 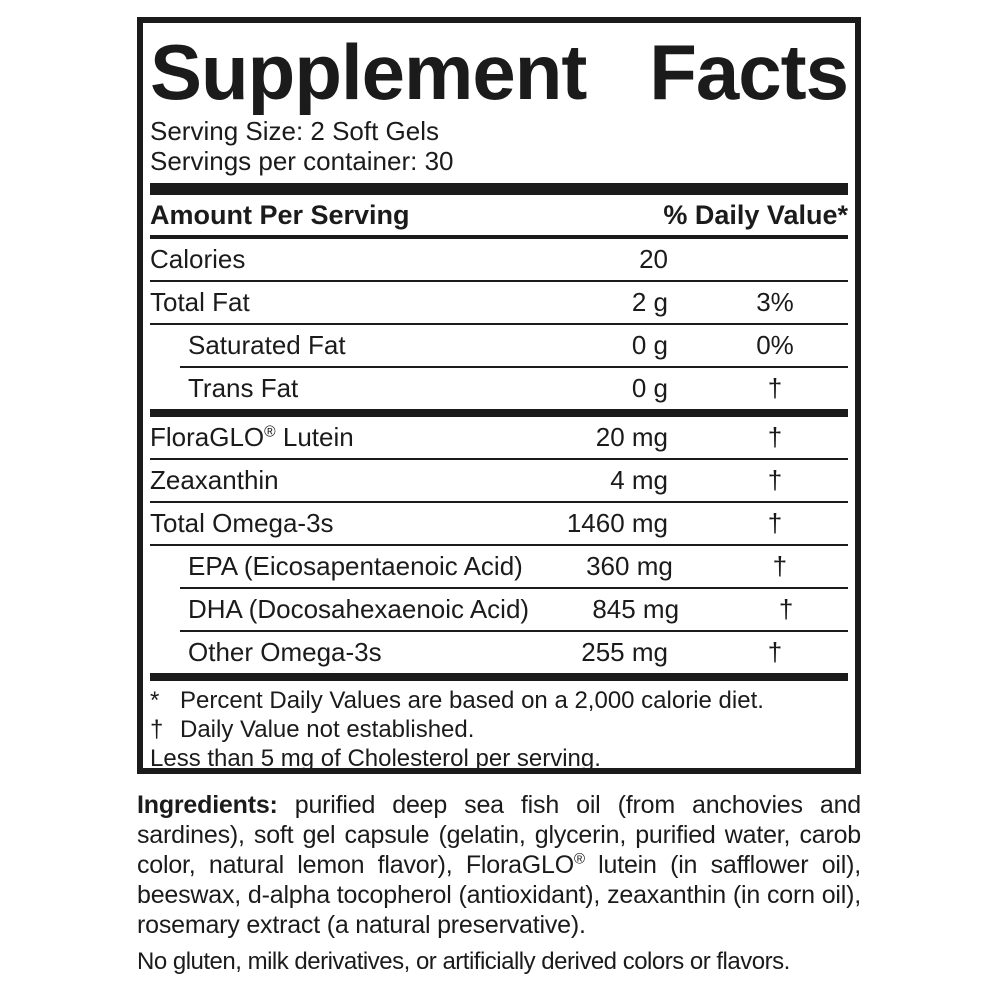 I want to click on panel-title: Supplement Facts, so click(x=499, y=72).